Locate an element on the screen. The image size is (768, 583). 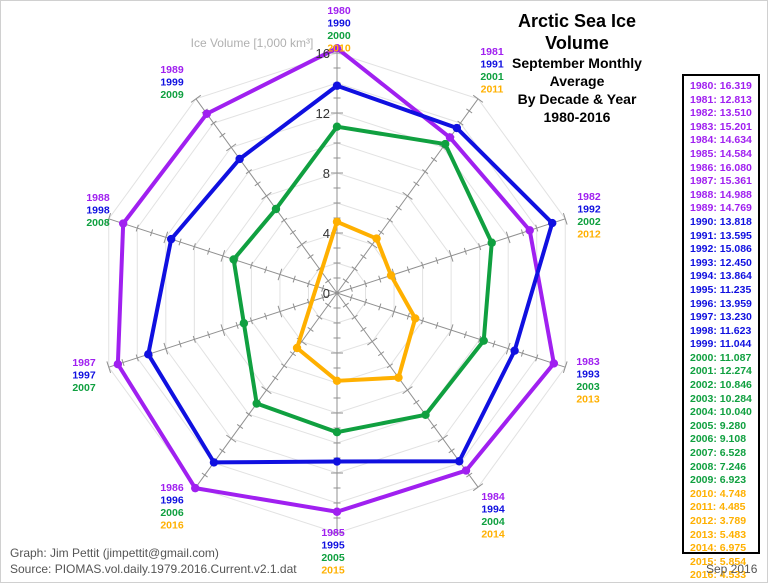
spoke-label-6-3: 2016 is located at coordinates (172, 526).